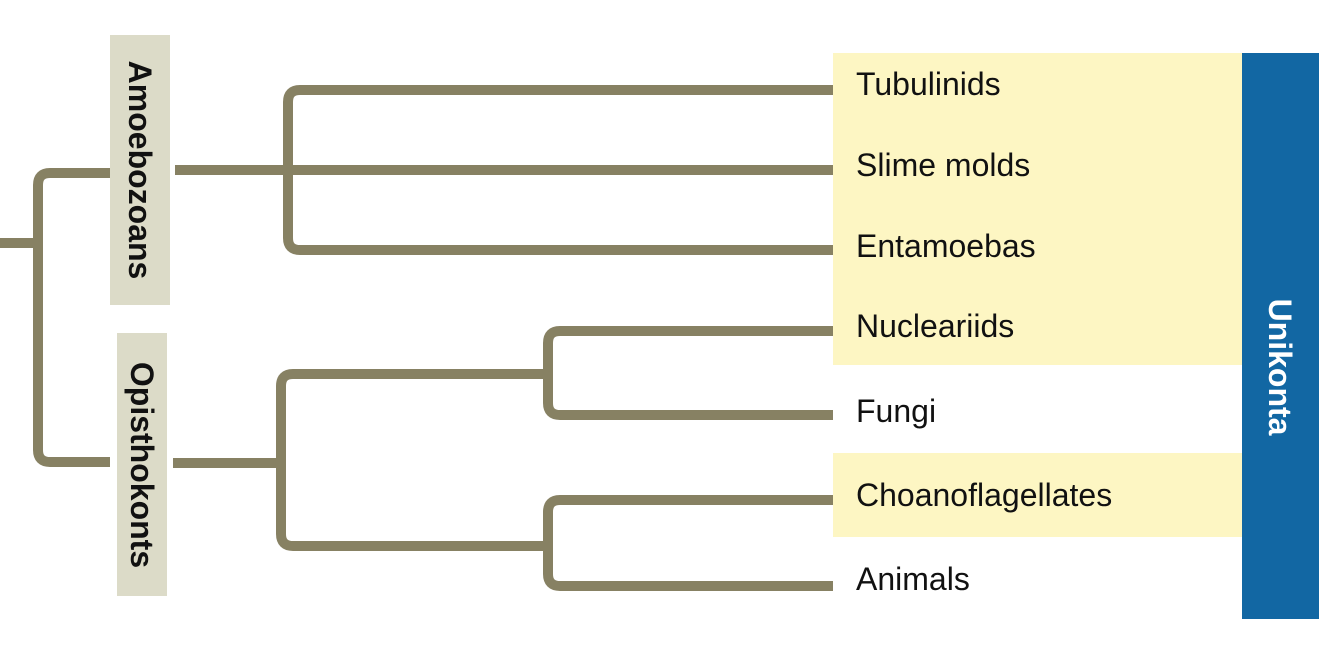 The height and width of the screenshot is (664, 1330). I want to click on taxon-fungi: Fungi, so click(896, 411).